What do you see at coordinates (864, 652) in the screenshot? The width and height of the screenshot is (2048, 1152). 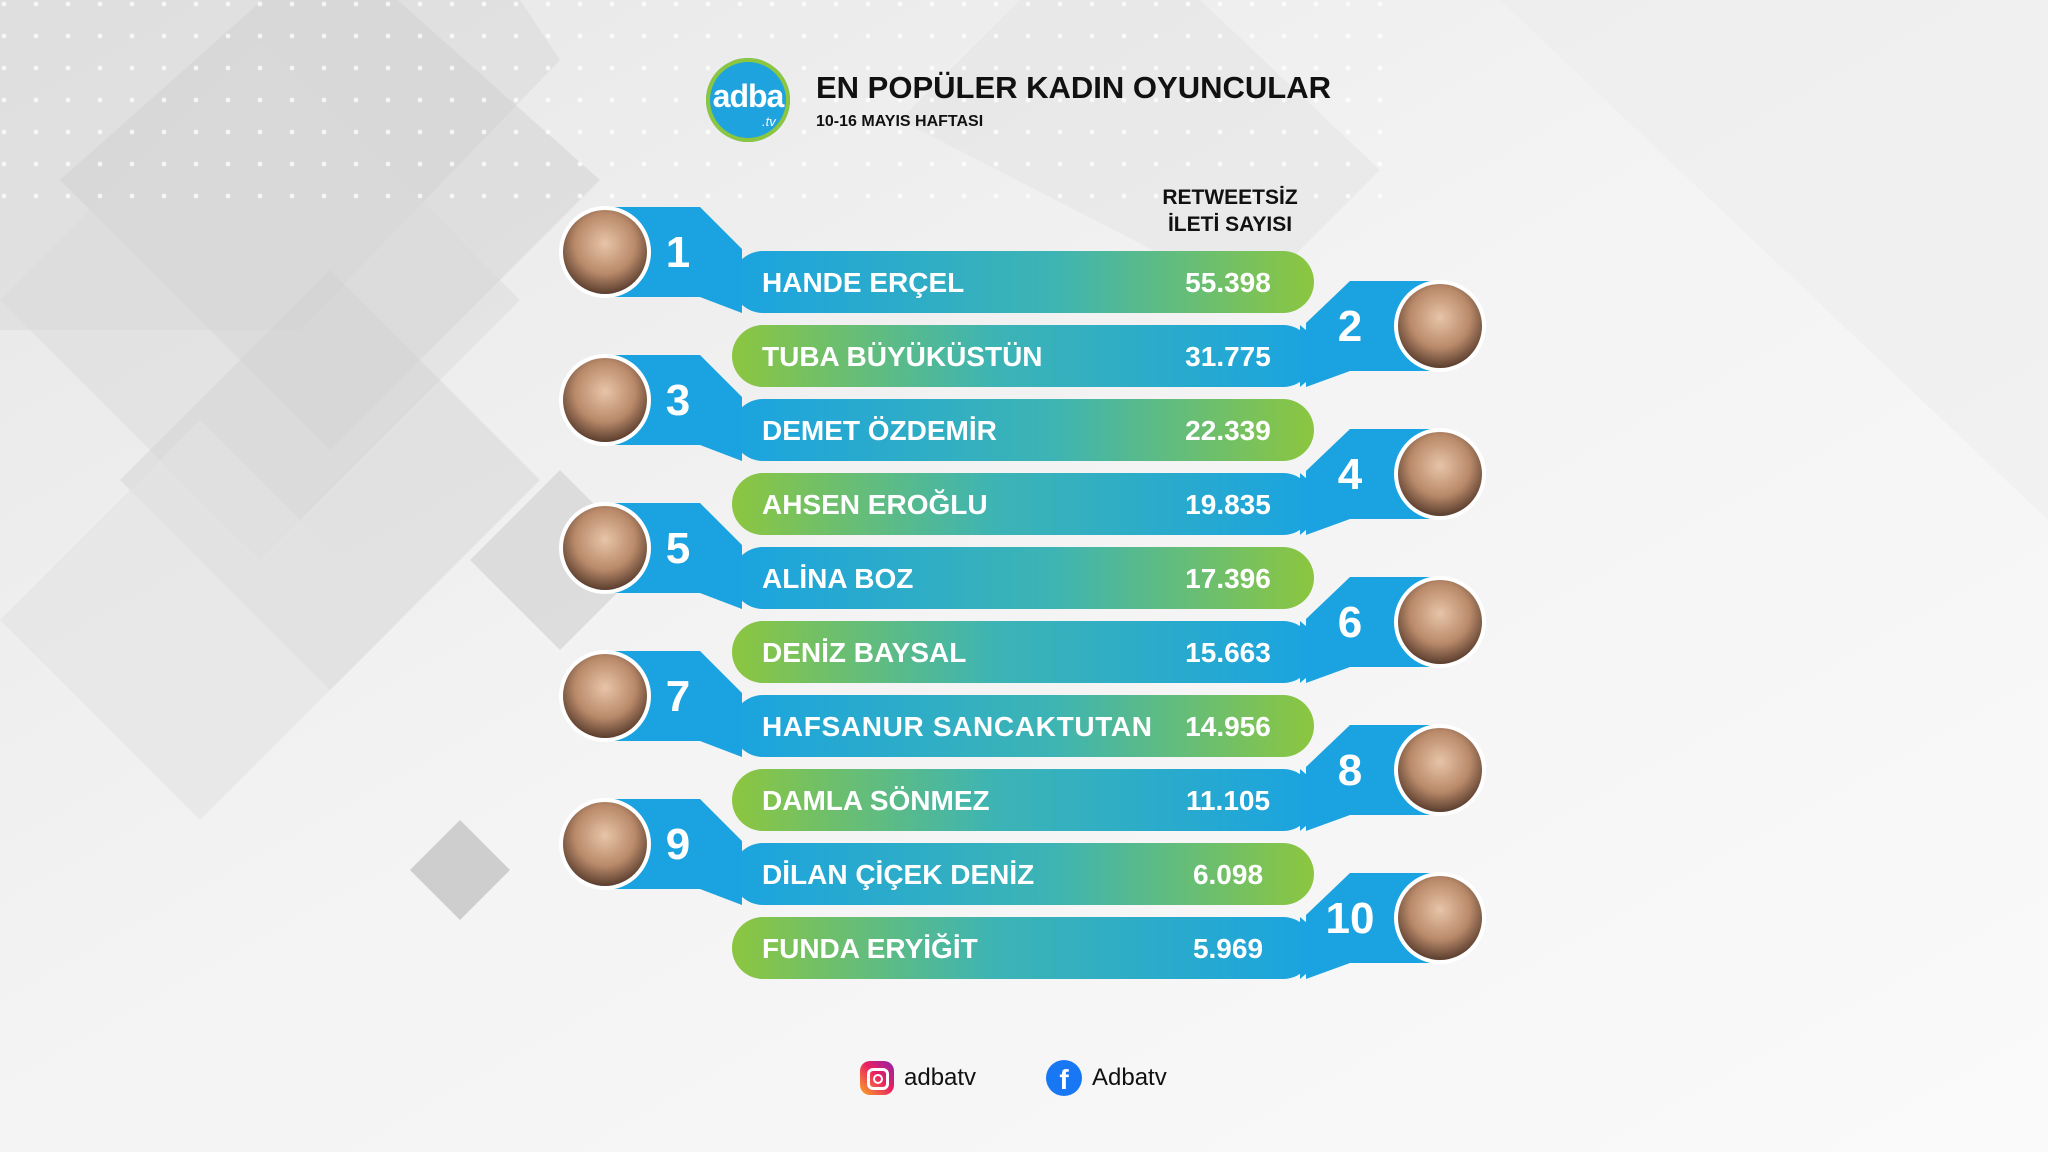 I see `actress-name: DENİZ BAYSAL` at bounding box center [864, 652].